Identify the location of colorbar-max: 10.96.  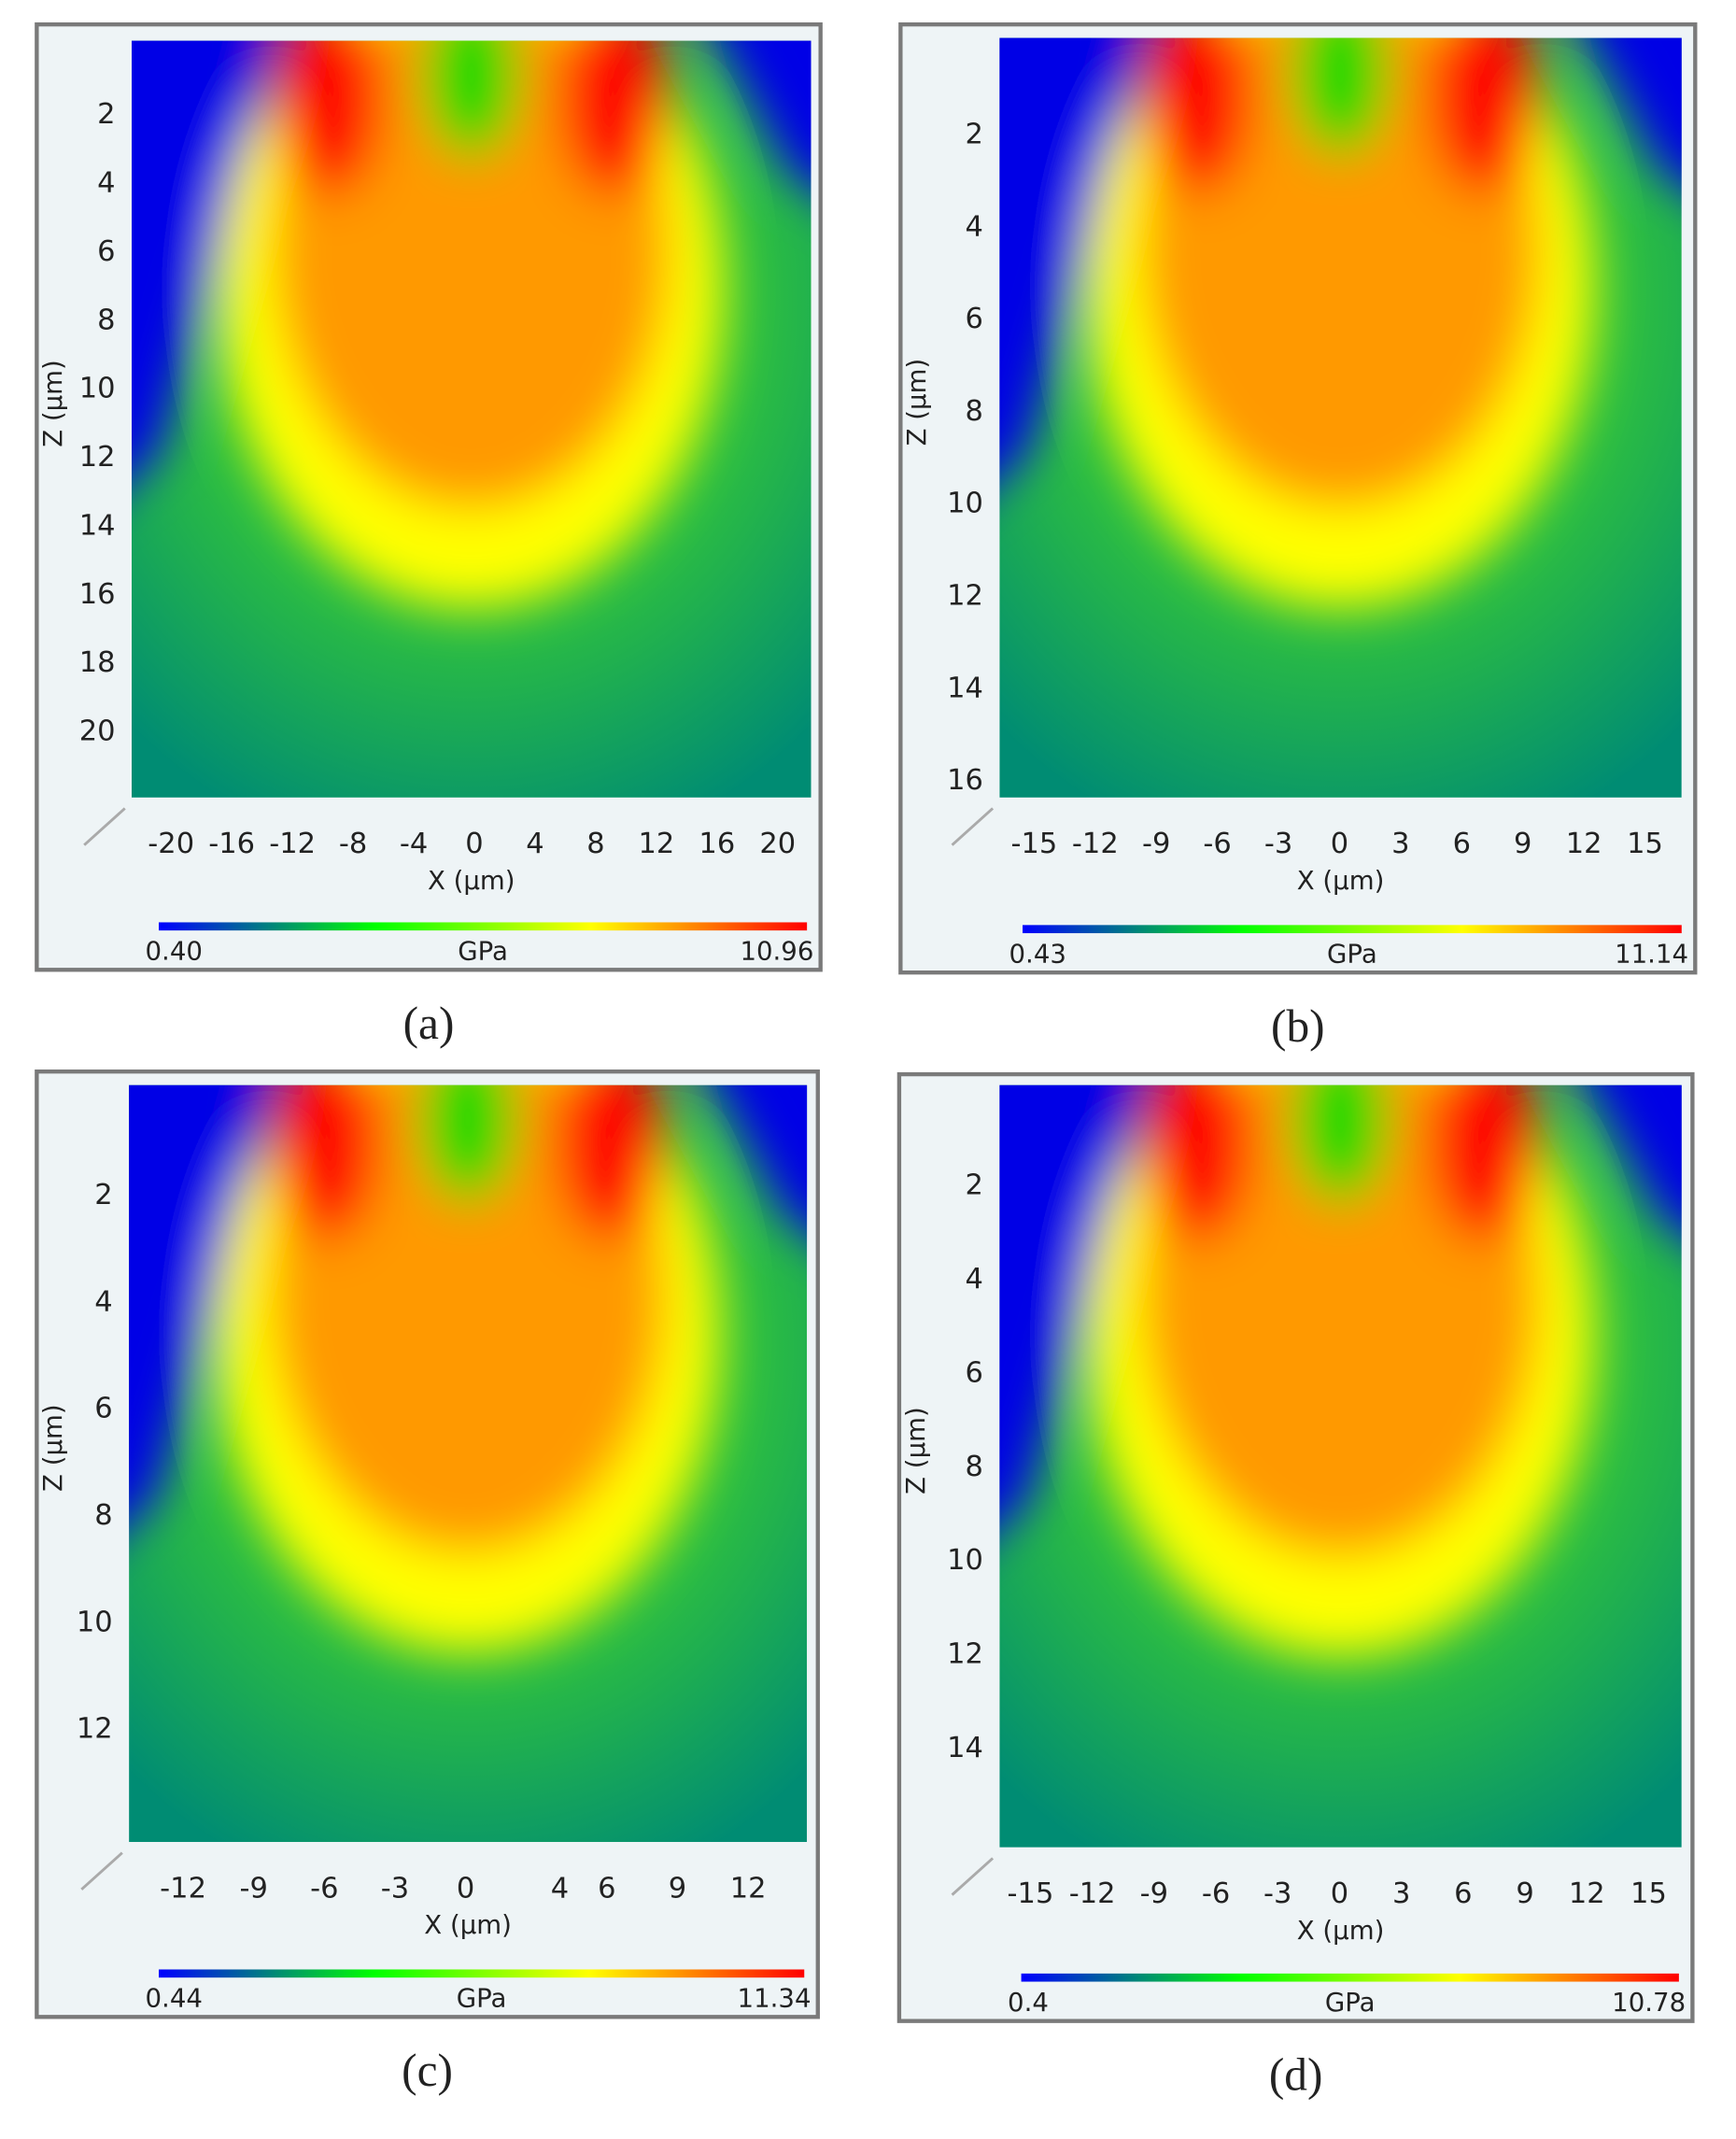
(776, 951).